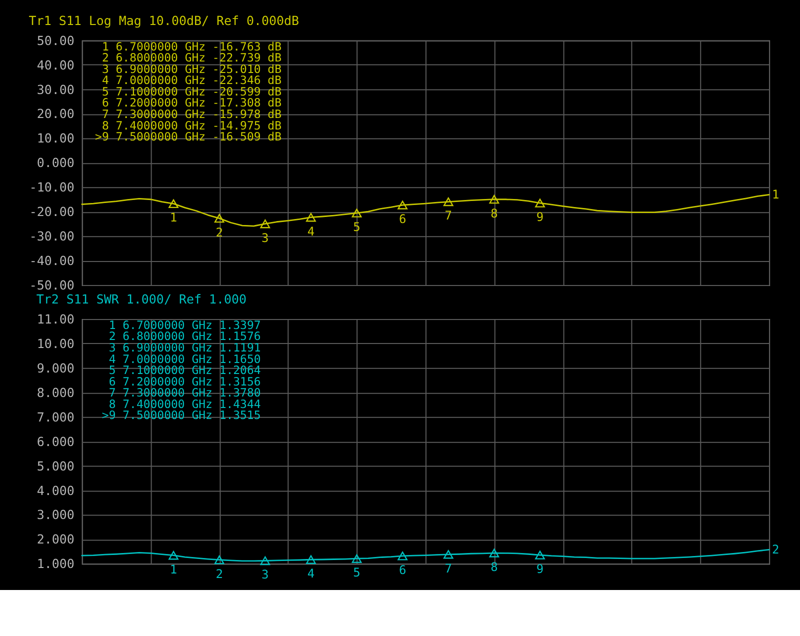 Image resolution: width=800 pixels, height=636 pixels. I want to click on y-tick-label: 30.00, so click(55, 89).